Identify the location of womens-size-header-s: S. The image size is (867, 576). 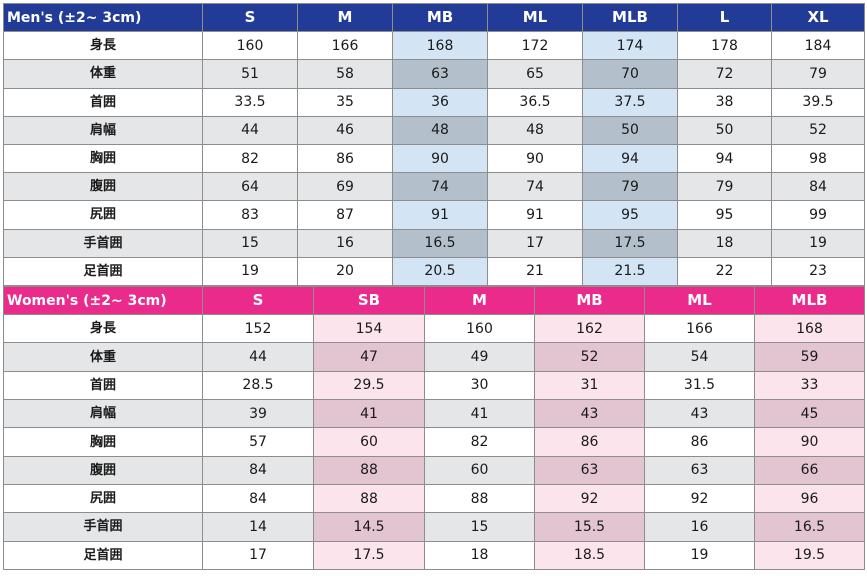
(258, 300).